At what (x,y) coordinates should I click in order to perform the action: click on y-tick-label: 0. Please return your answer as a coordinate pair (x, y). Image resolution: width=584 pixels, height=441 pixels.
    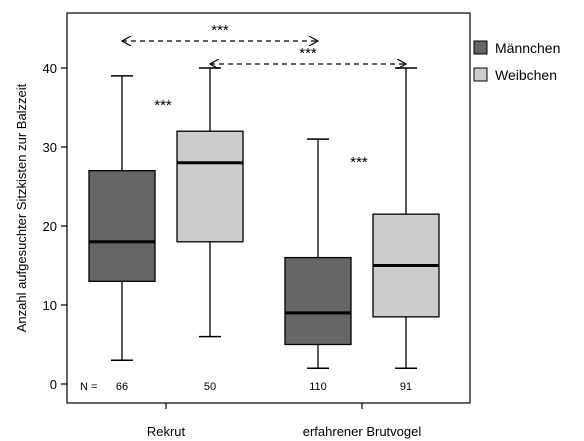
    Looking at the image, I should click on (53, 384).